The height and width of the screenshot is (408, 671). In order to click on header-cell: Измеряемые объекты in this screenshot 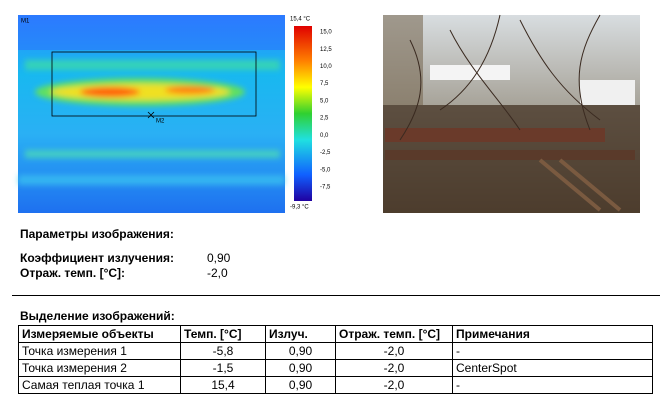, I will do `click(99, 334)`.